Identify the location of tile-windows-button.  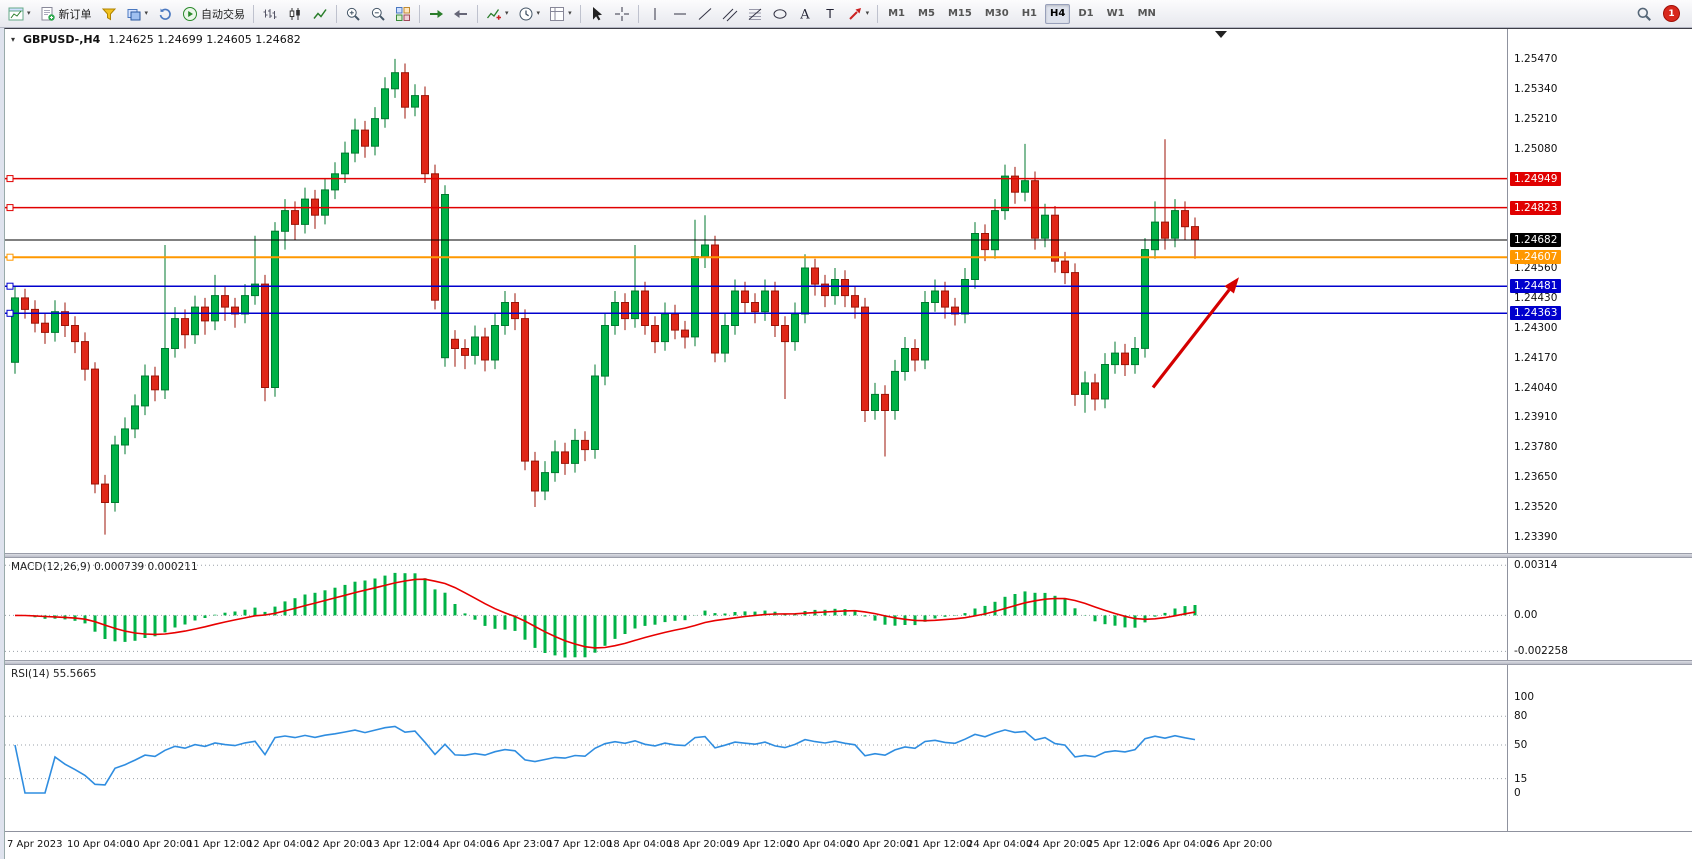
(403, 14).